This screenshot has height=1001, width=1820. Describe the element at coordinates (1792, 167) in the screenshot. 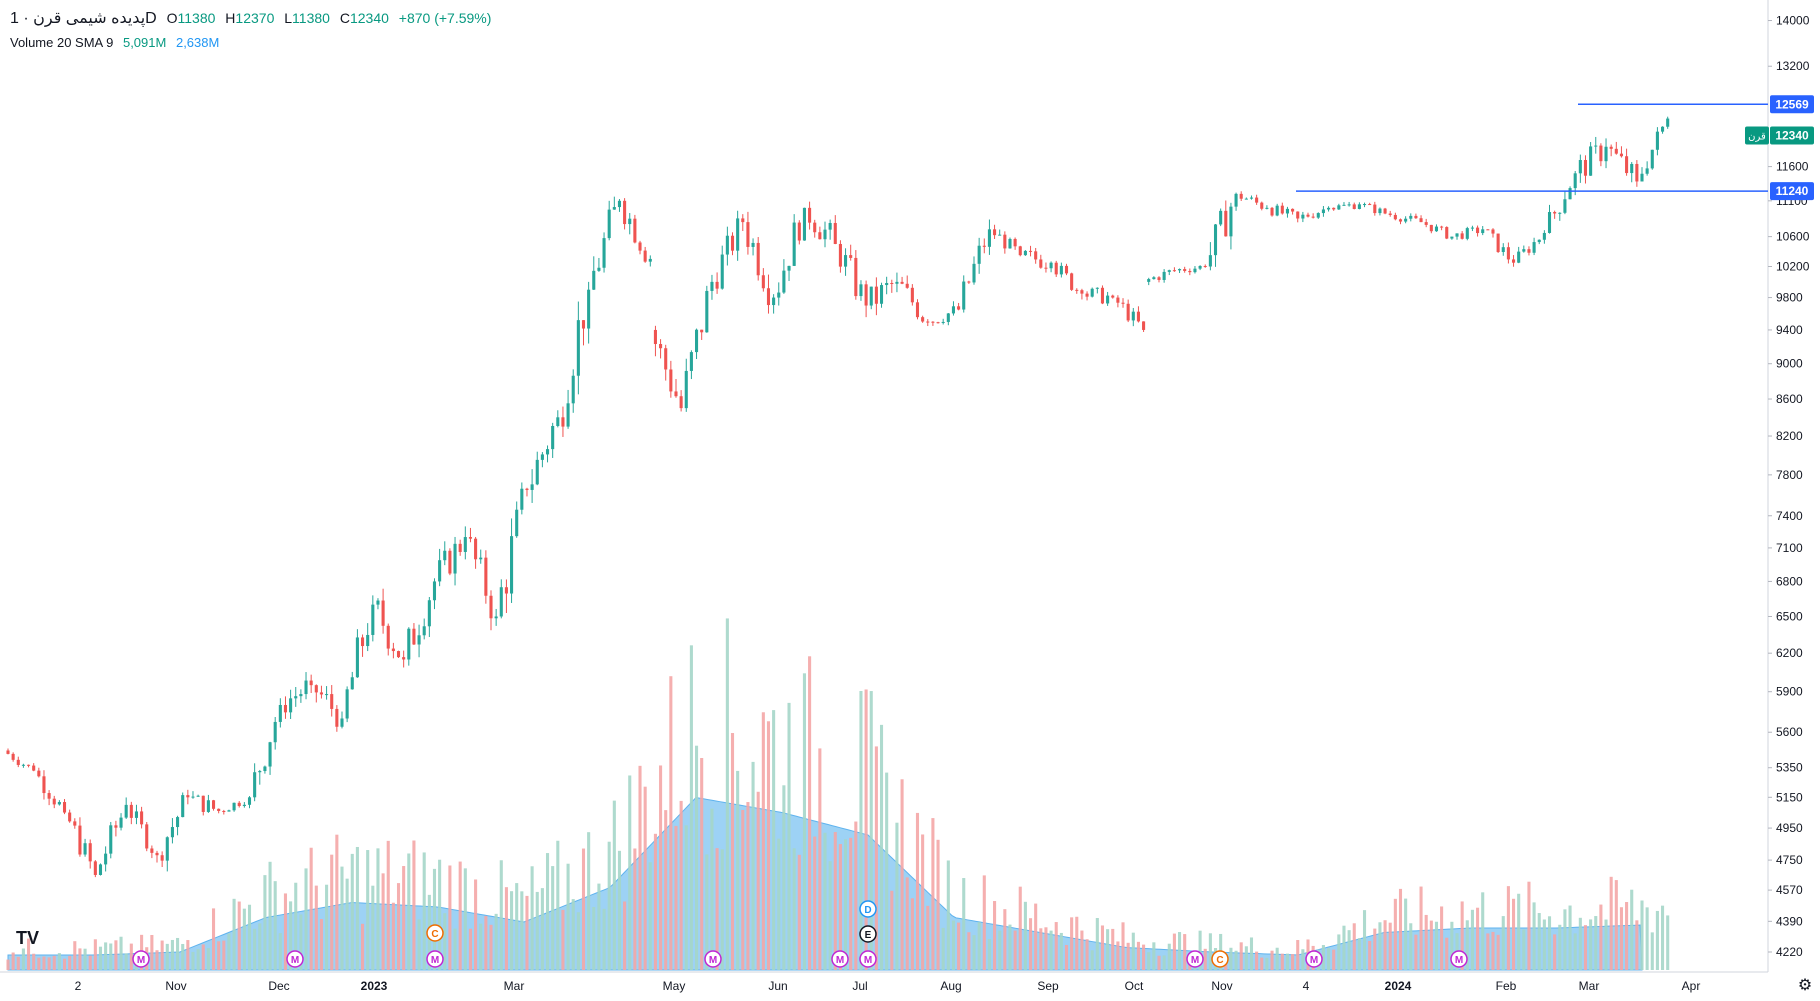

I see `price-tick-label: 11600` at that location.